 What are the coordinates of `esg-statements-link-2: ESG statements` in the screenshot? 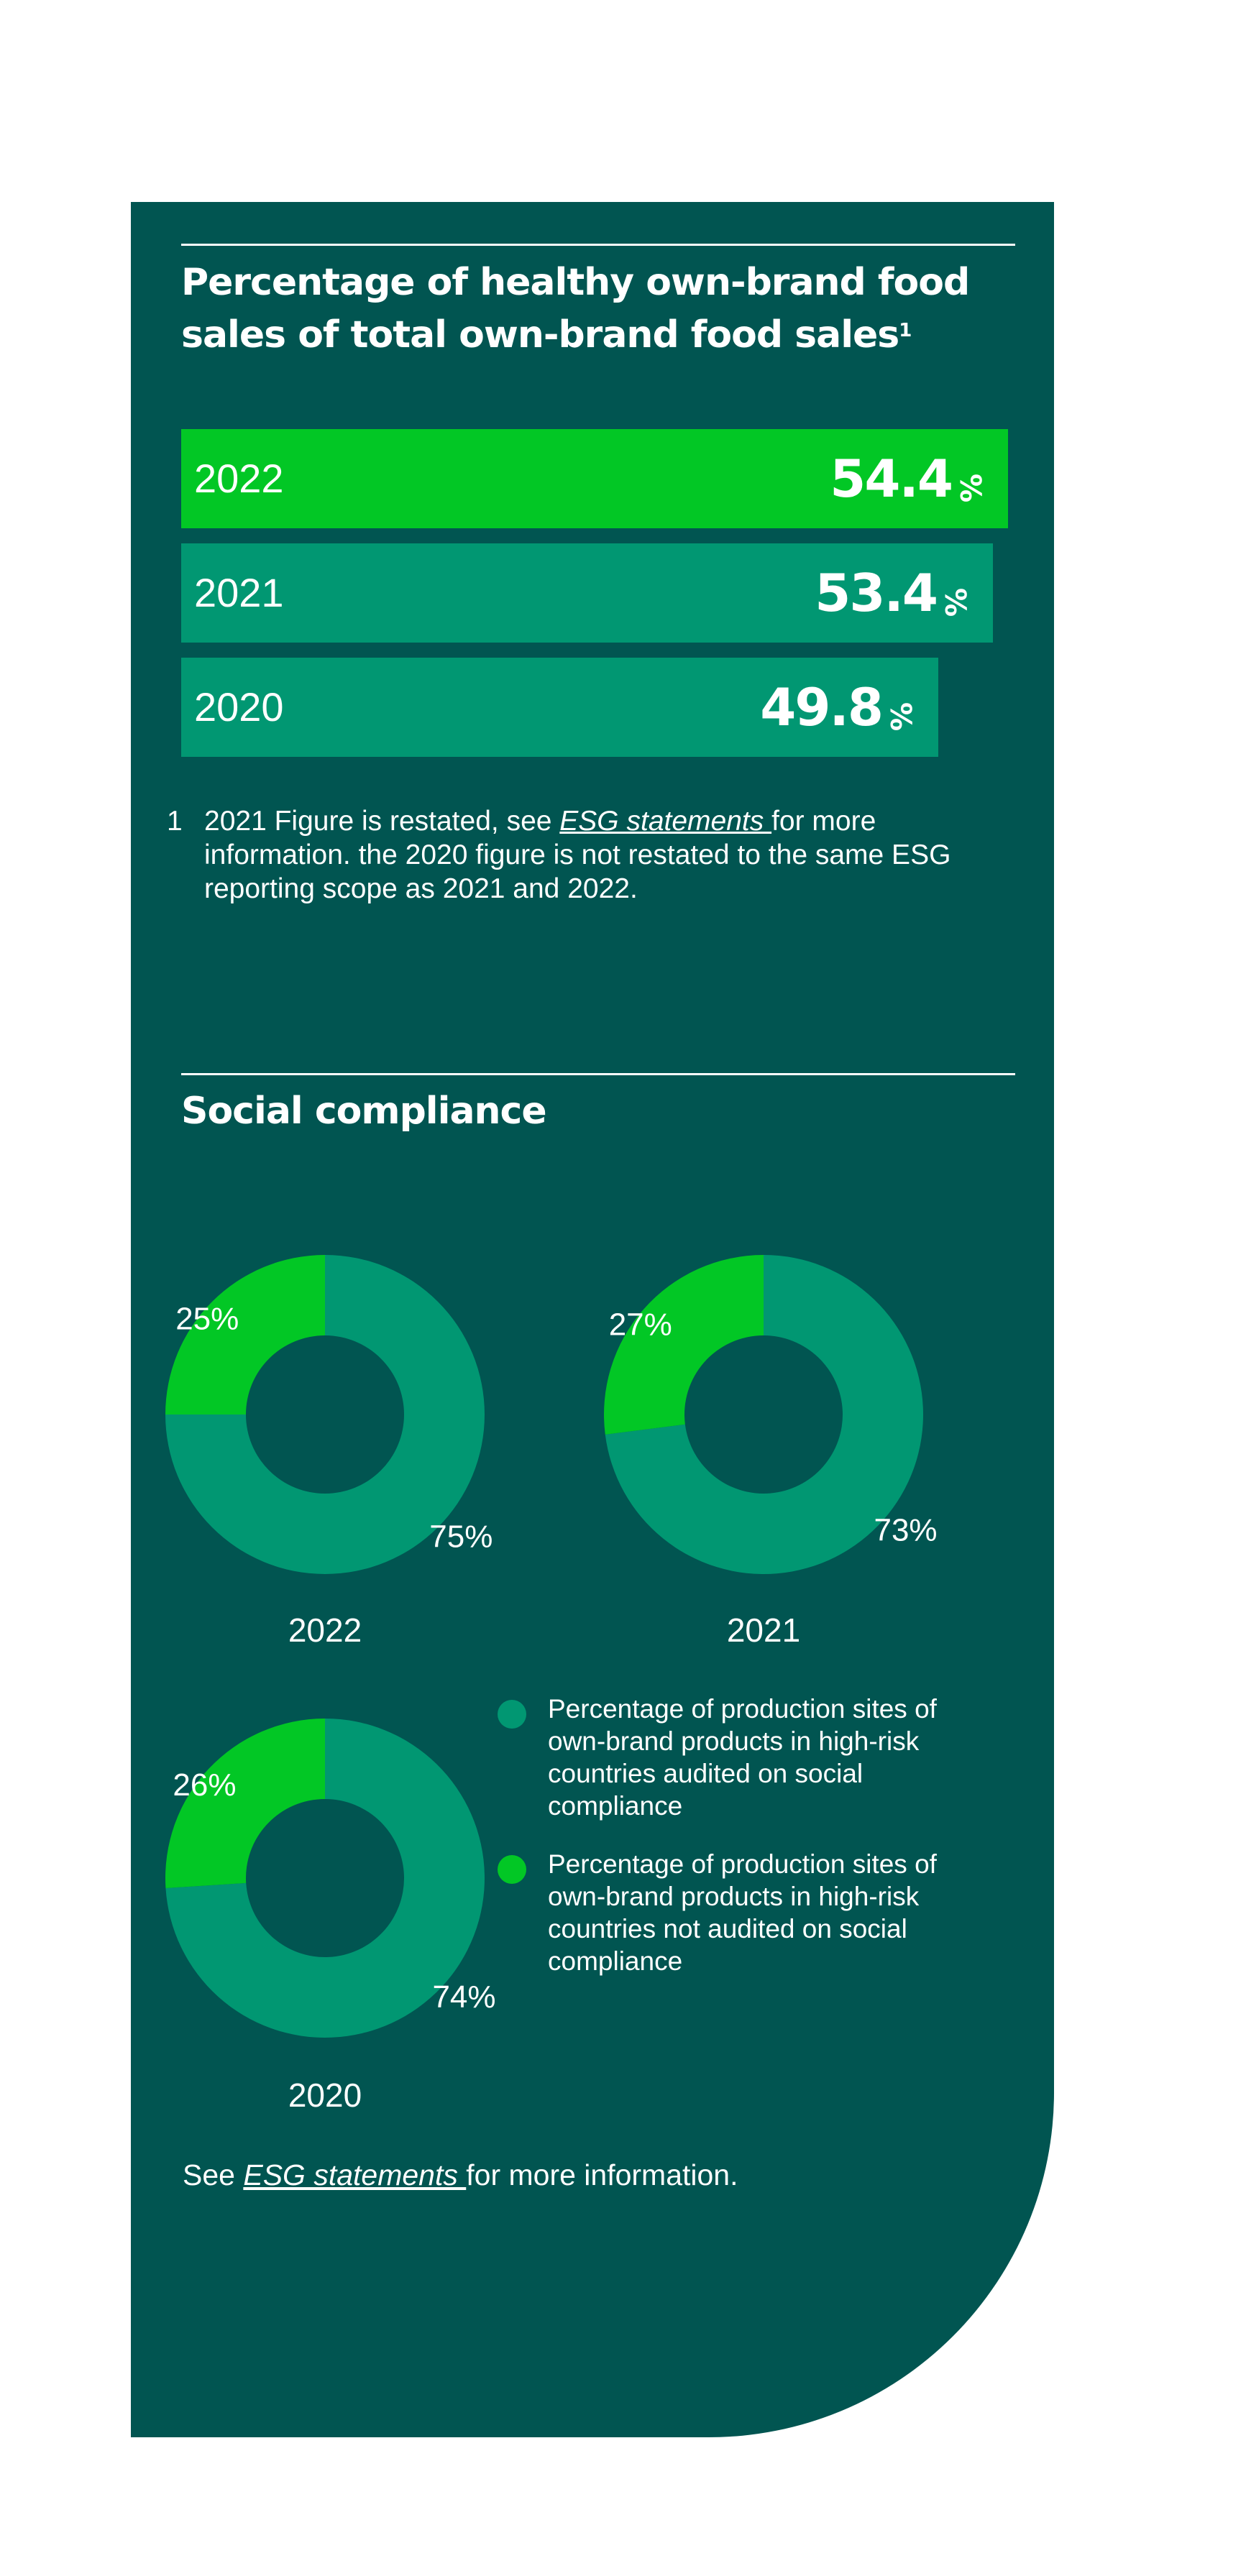 It's located at (355, 2174).